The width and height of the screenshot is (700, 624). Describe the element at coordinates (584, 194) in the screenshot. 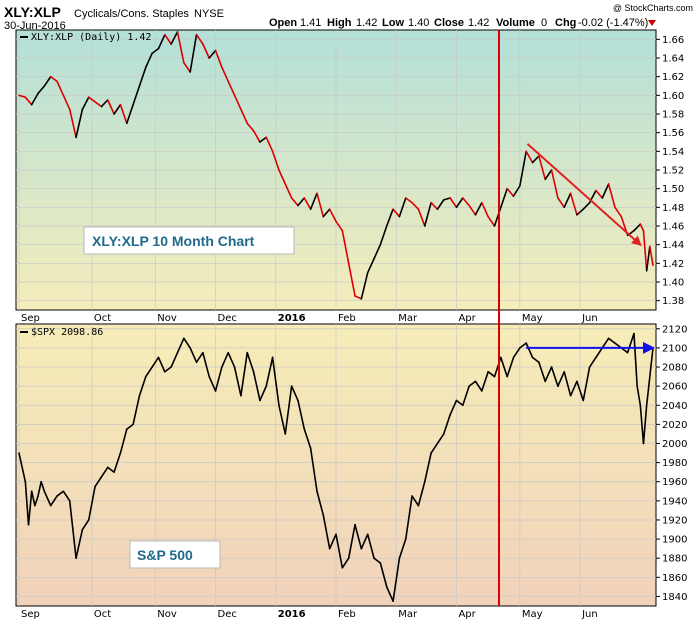

I see `ratio-trendline-arrow` at that location.